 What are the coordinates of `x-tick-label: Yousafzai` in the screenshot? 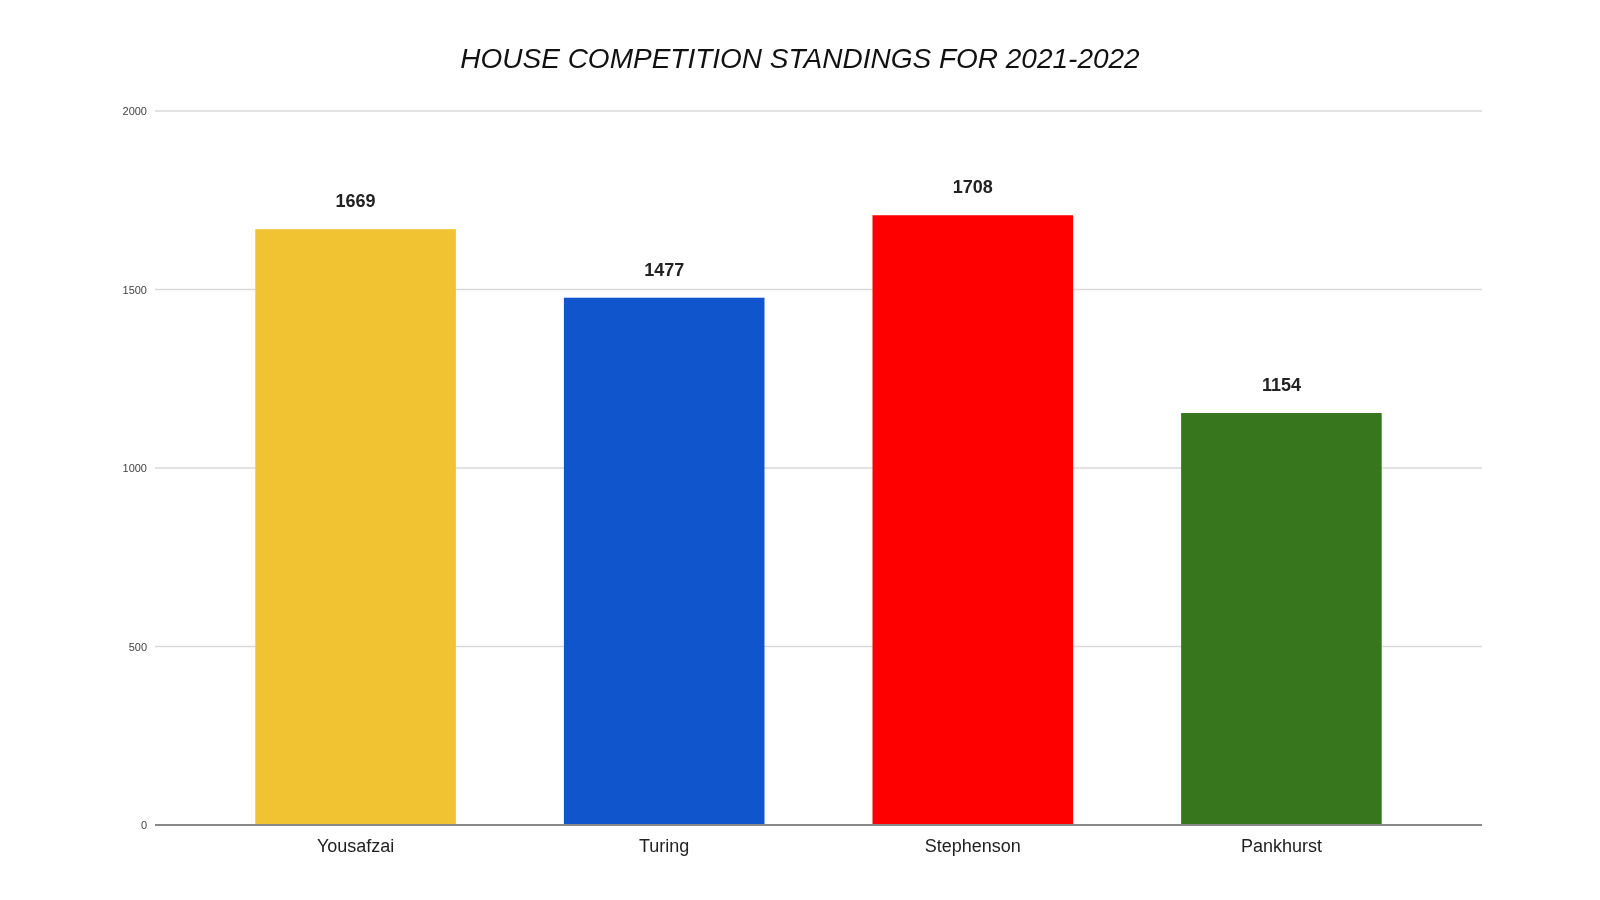 It's located at (355, 846).